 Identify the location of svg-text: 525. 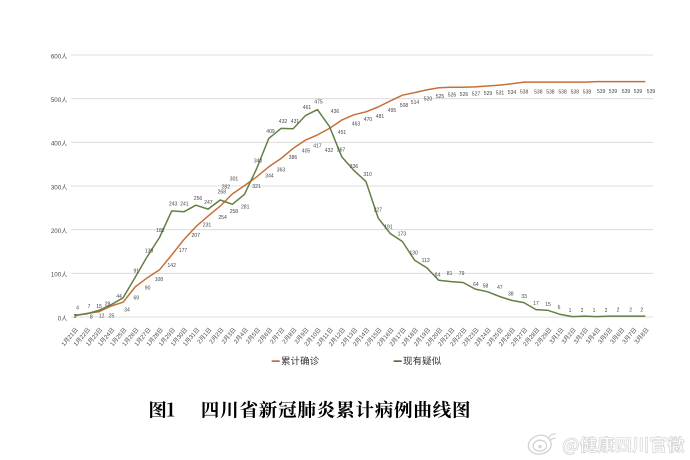
(440, 97).